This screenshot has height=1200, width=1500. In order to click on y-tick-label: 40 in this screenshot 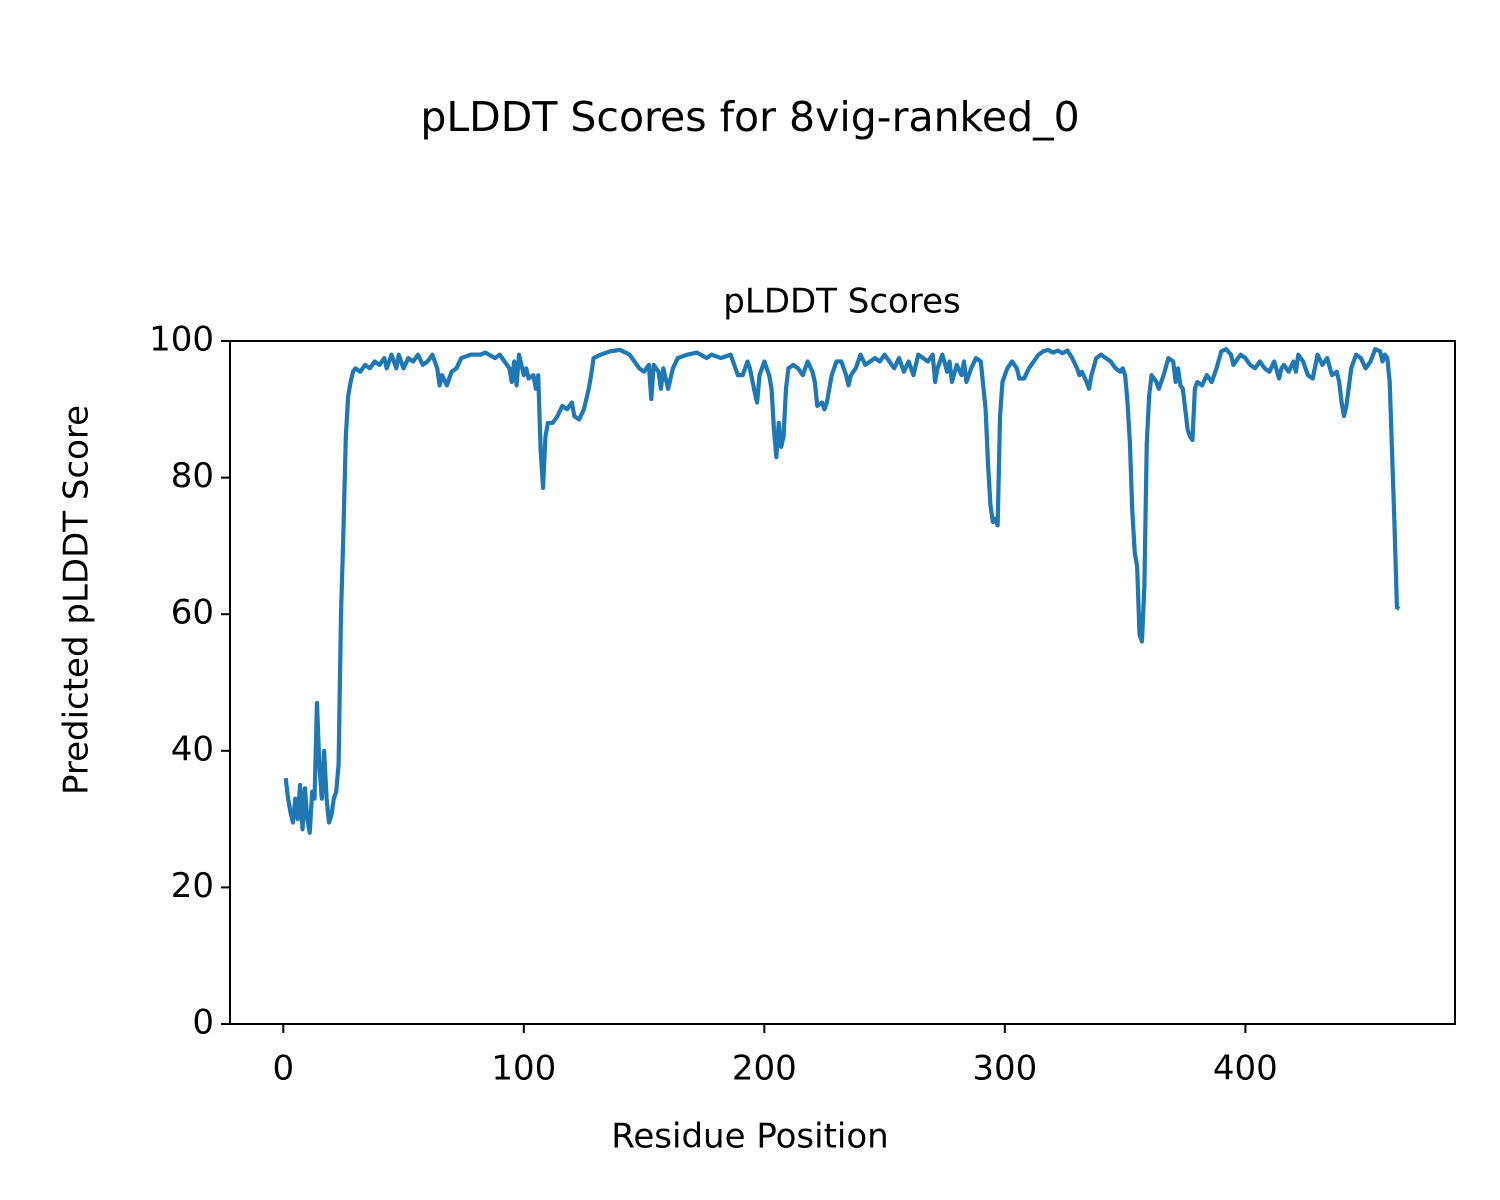, I will do `click(192, 749)`.